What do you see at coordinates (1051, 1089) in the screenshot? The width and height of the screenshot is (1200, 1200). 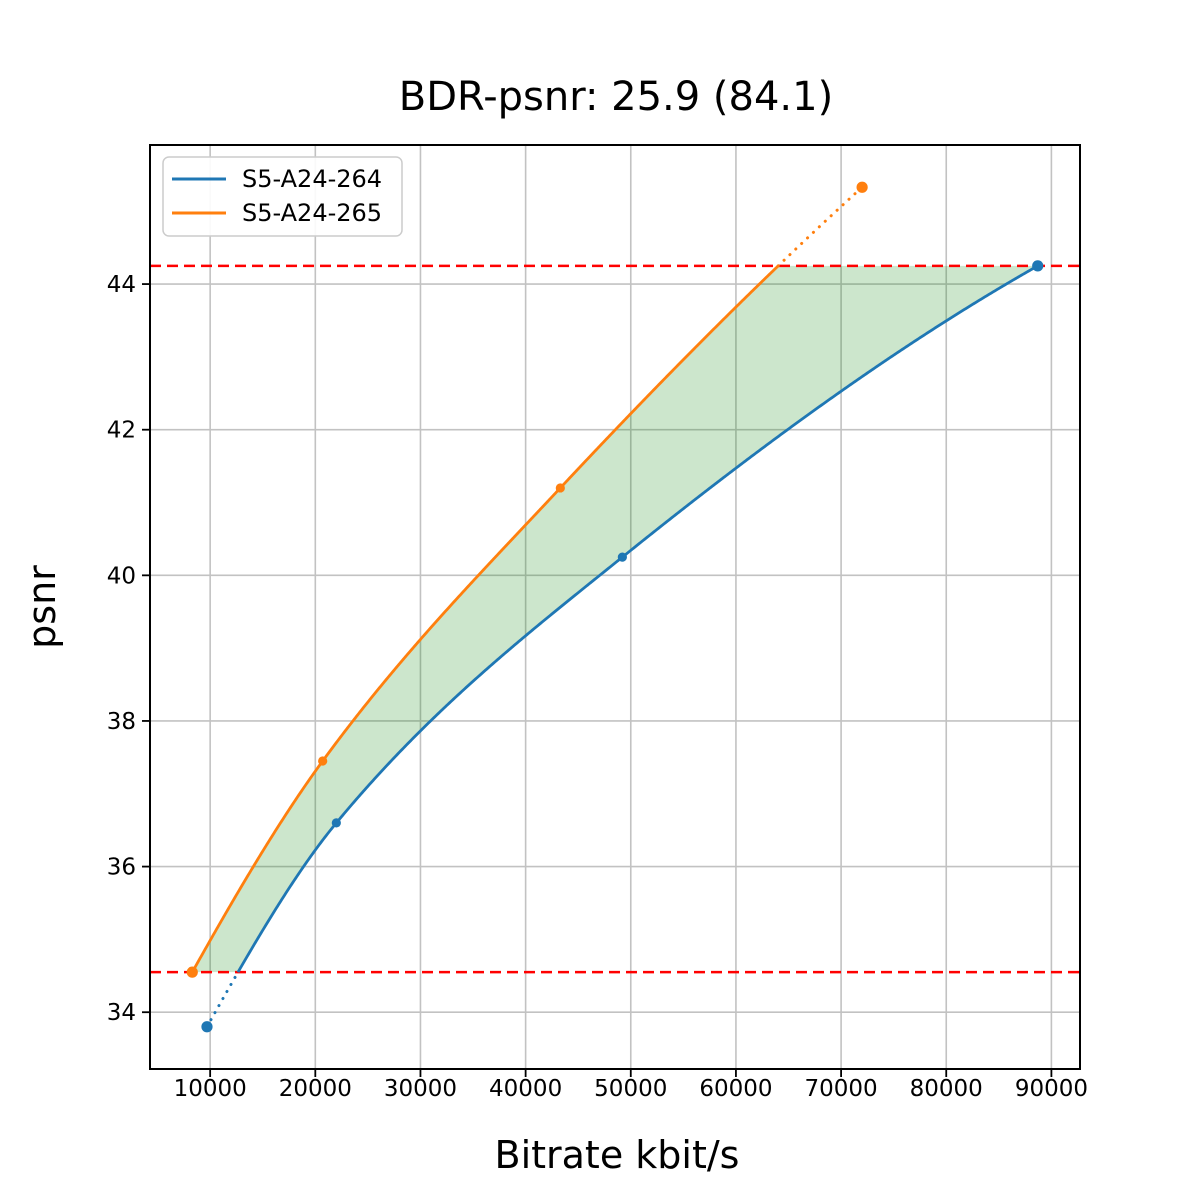 I see `x-tick-label: 90000` at bounding box center [1051, 1089].